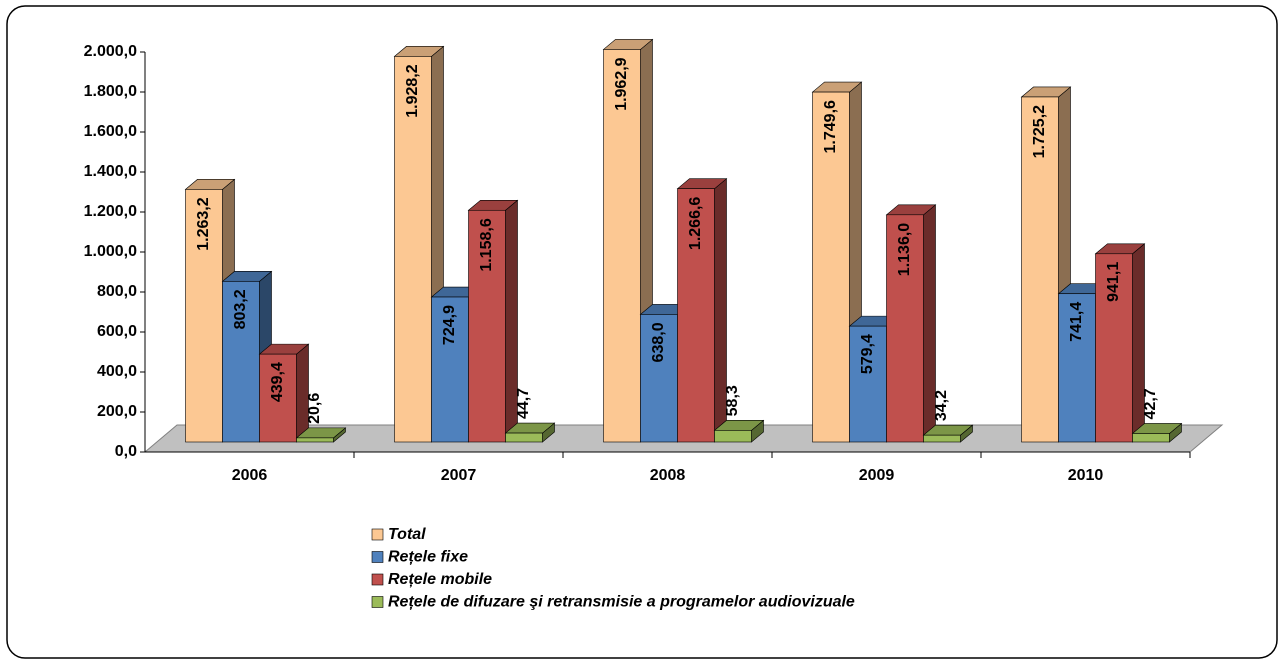  I want to click on value-label: 579,4, so click(867, 354).